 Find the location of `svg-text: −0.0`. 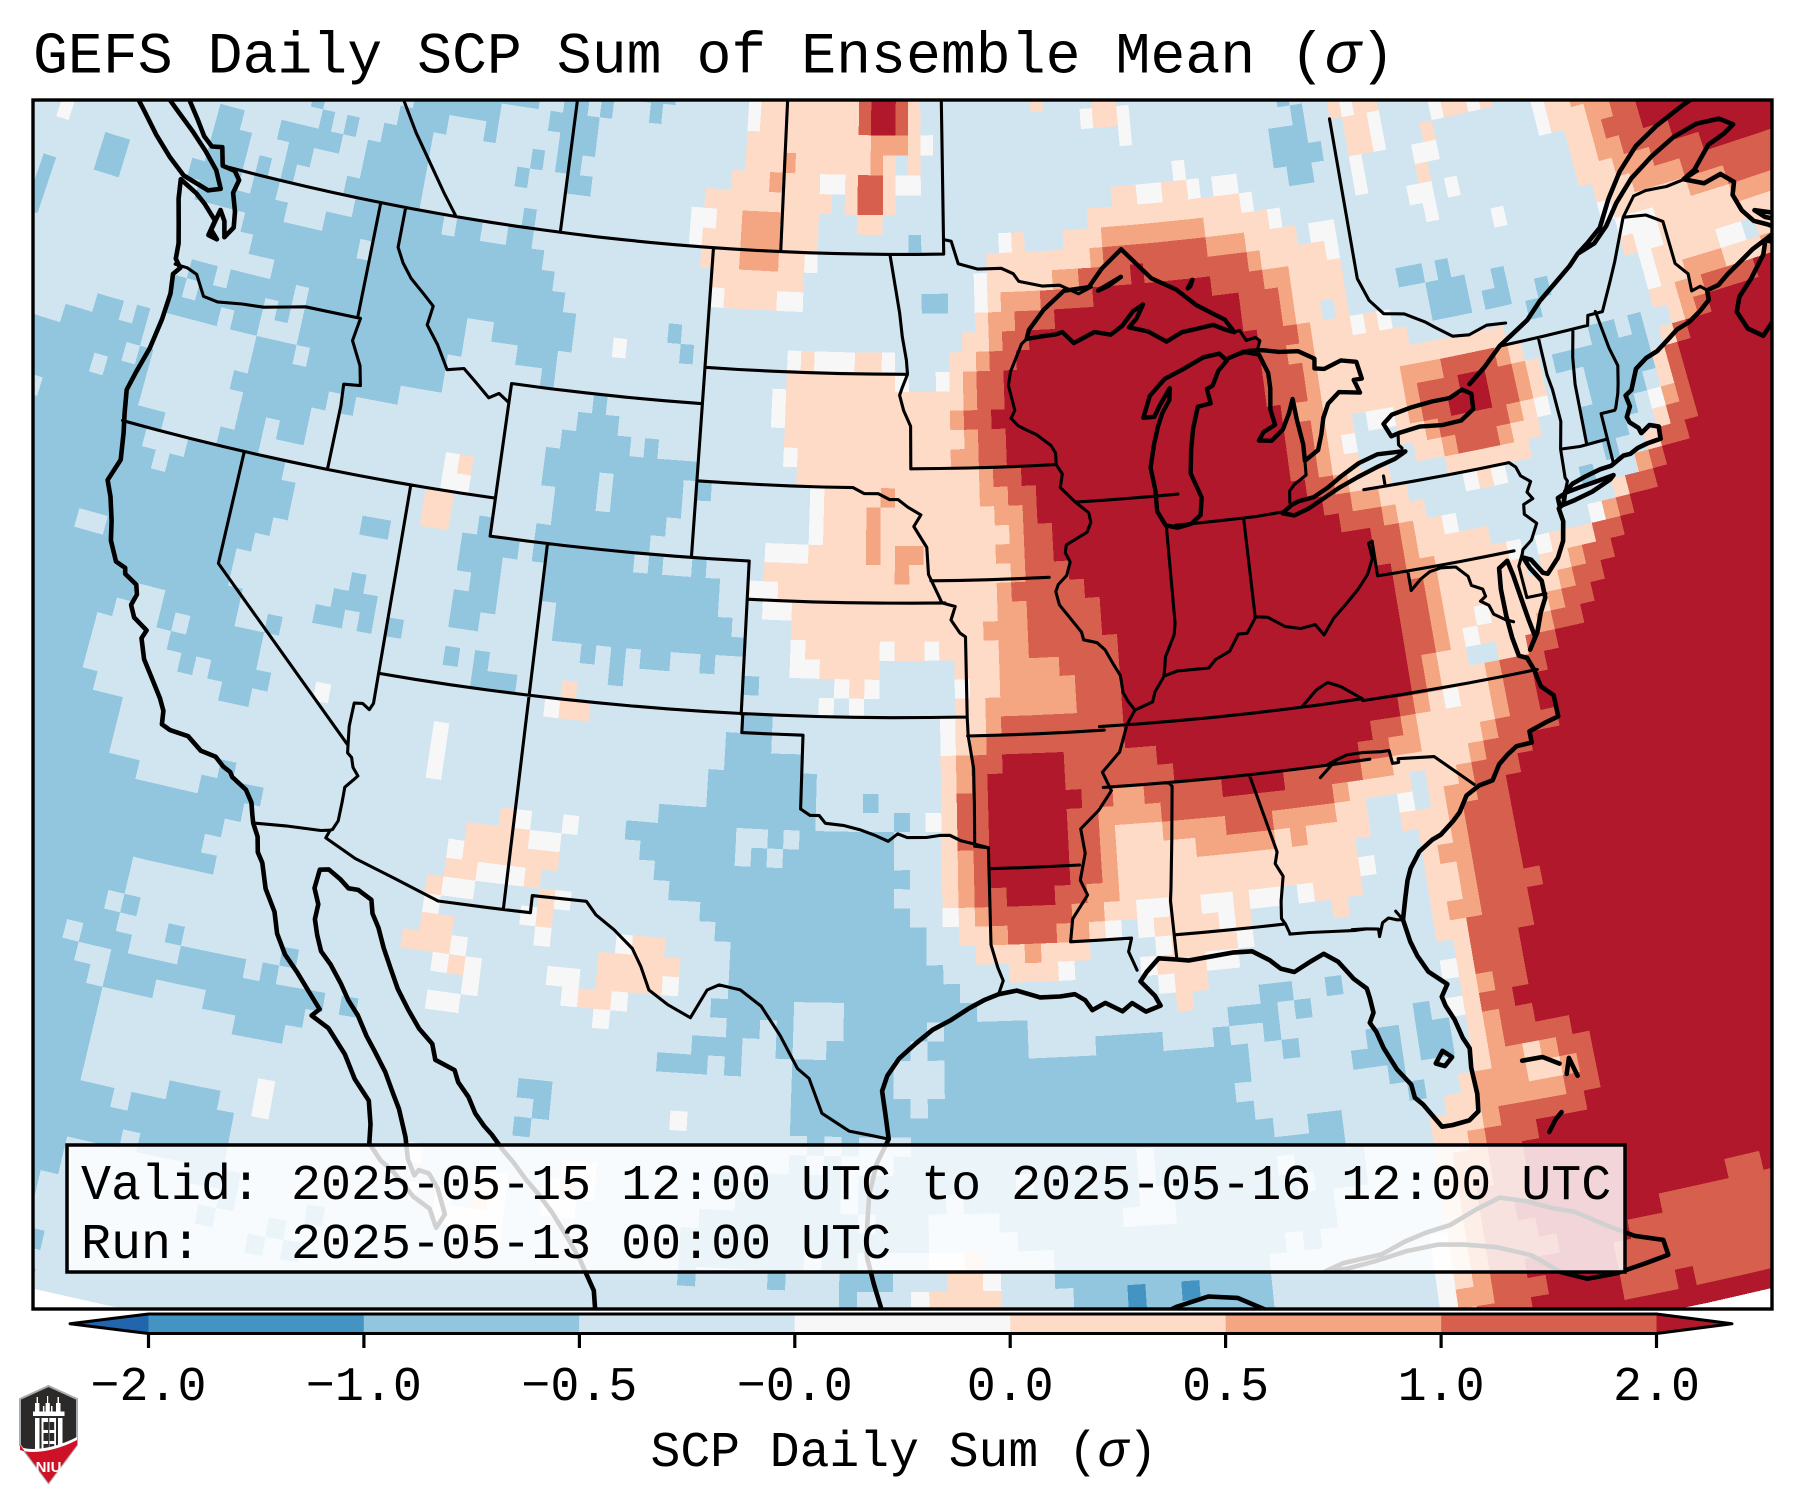

svg-text: −0.0 is located at coordinates (795, 1387).